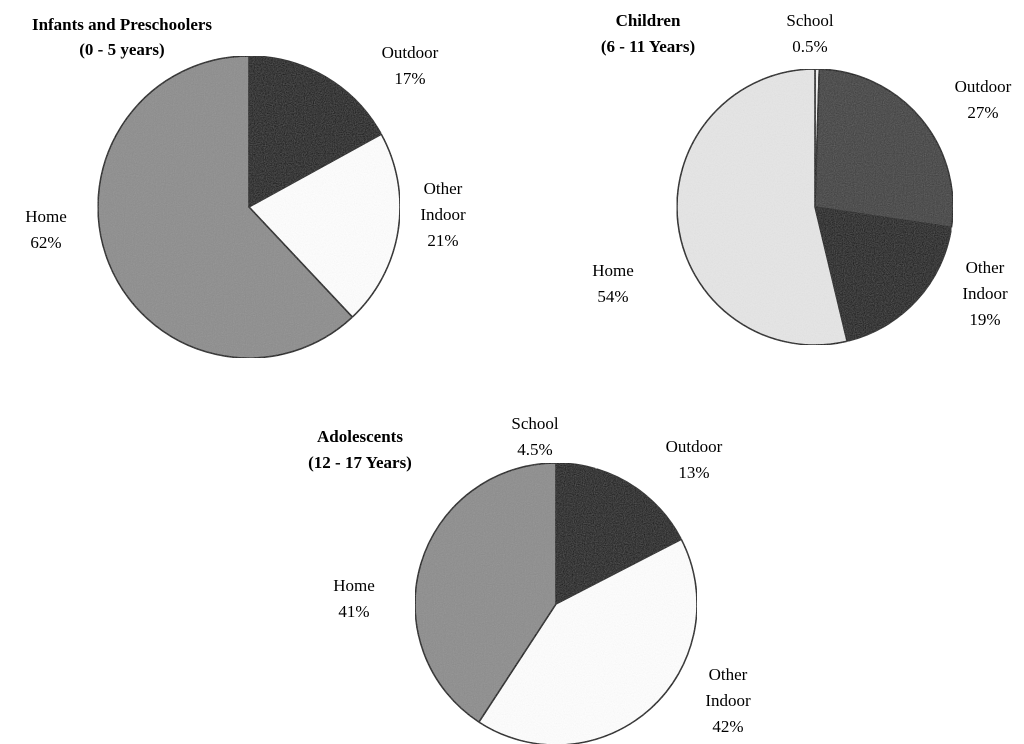  I want to click on pie-children-other-indoor-value: 19%, so click(984, 319).